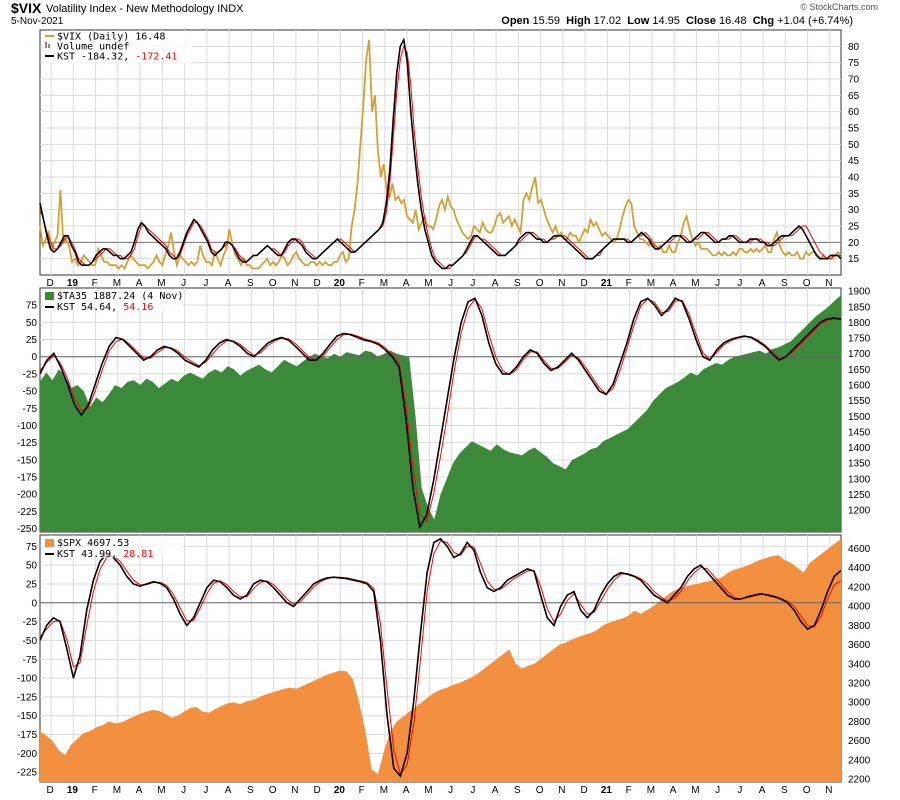 This screenshot has width=900, height=800. What do you see at coordinates (145, 9) in the screenshot?
I see `symbol-name: Volatility Index - New Methodology INDX` at bounding box center [145, 9].